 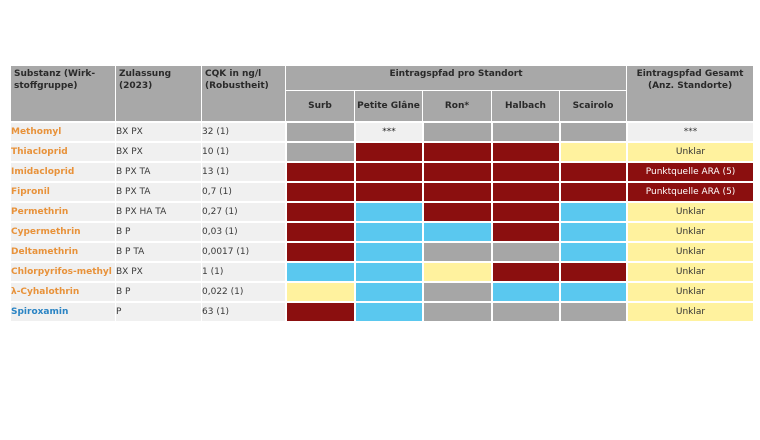 What do you see at coordinates (243, 151) in the screenshot?
I see `cqk-value: 10 (1)` at bounding box center [243, 151].